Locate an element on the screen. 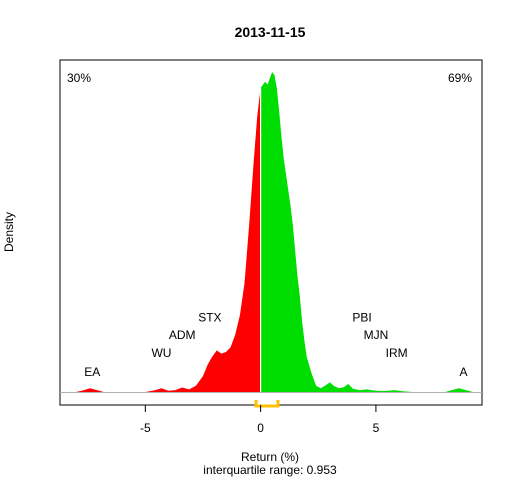  x-axis: -5 0 5 is located at coordinates (260, 420).